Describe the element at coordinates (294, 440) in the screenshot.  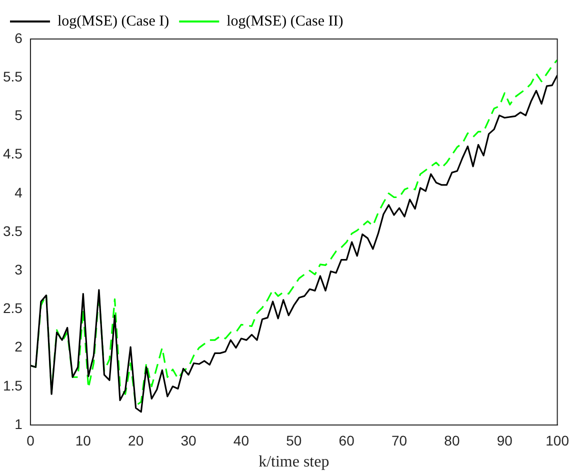
I see `x-tick-label: 50` at that location.